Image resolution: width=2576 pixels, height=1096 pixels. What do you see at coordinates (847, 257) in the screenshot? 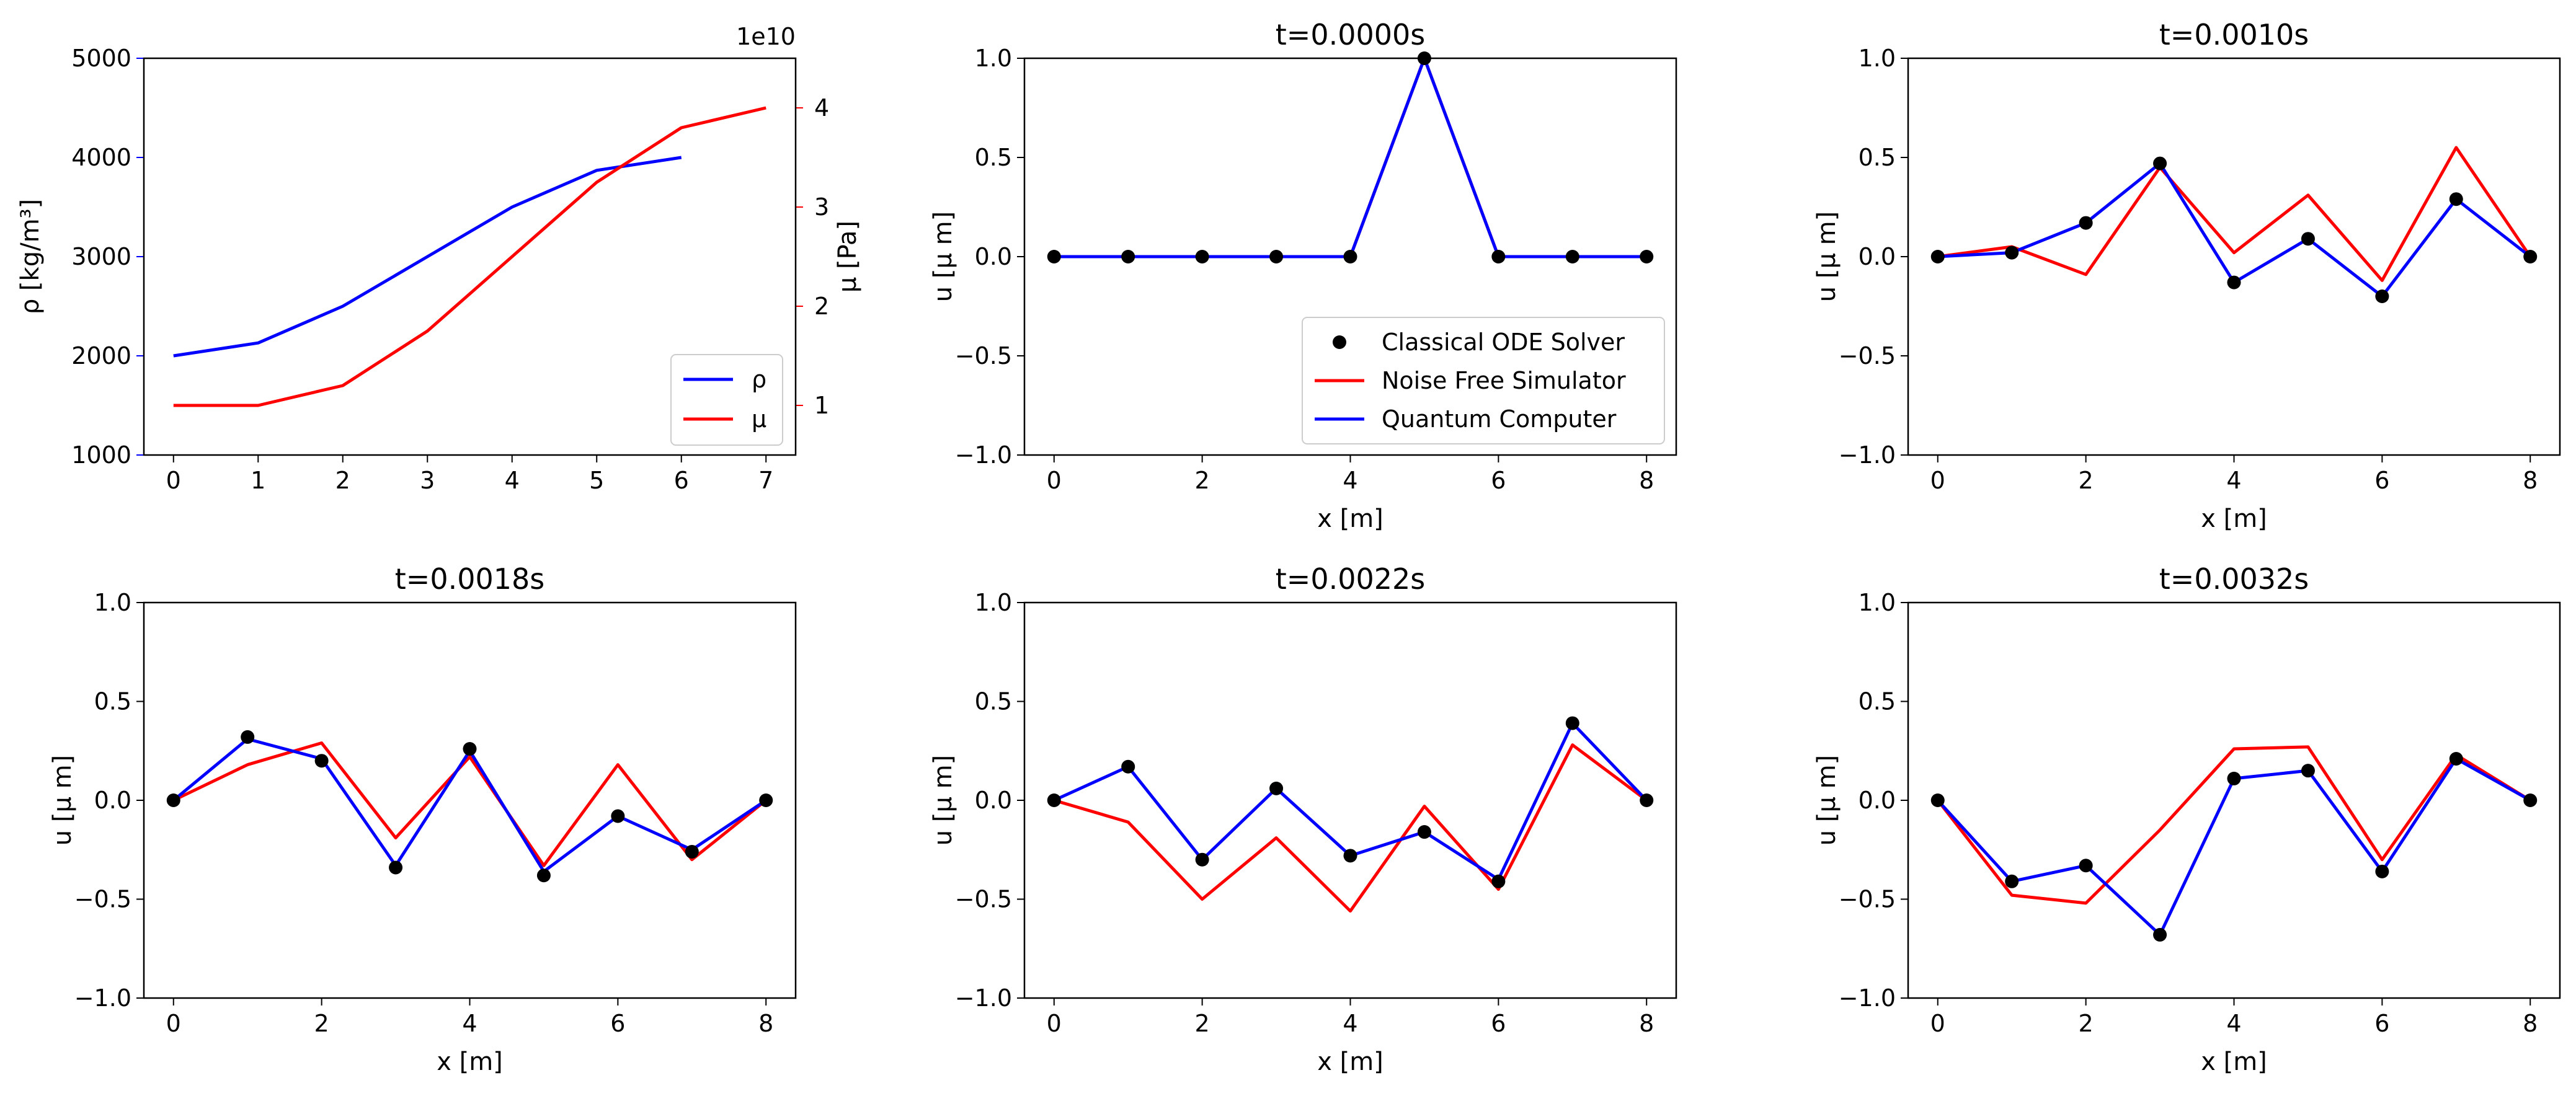
I see `y-right-axis-label: μ [Pa]` at bounding box center [847, 257].